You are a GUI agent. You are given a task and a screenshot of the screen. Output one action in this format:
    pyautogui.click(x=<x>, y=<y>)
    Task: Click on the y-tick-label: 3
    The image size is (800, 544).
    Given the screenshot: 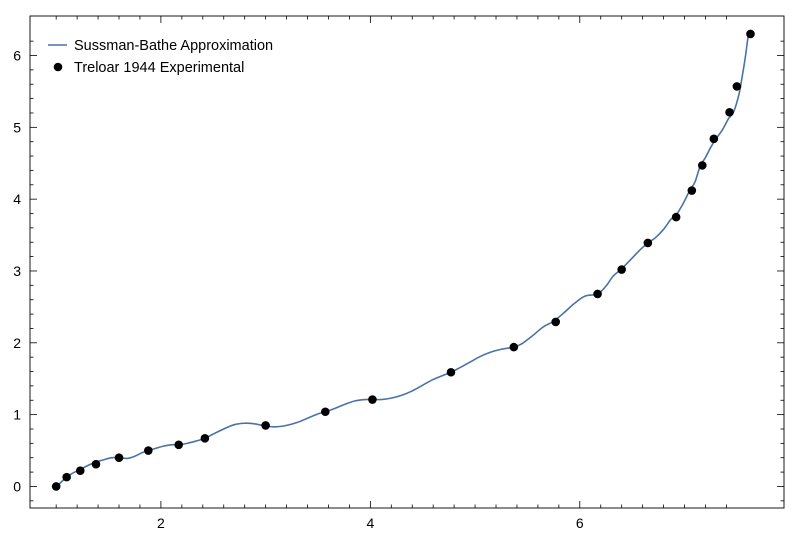 What is the action you would take?
    pyautogui.click(x=17, y=271)
    